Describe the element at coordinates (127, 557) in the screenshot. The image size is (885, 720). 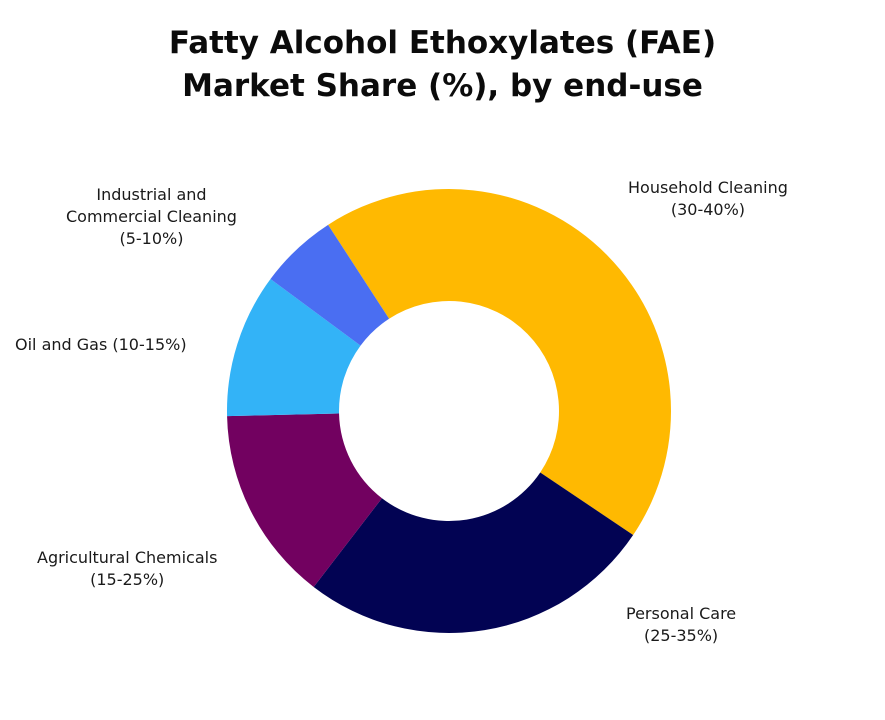
I see `slice-label-agricultural-chemicals-name: Agricultural Chemicals` at that location.